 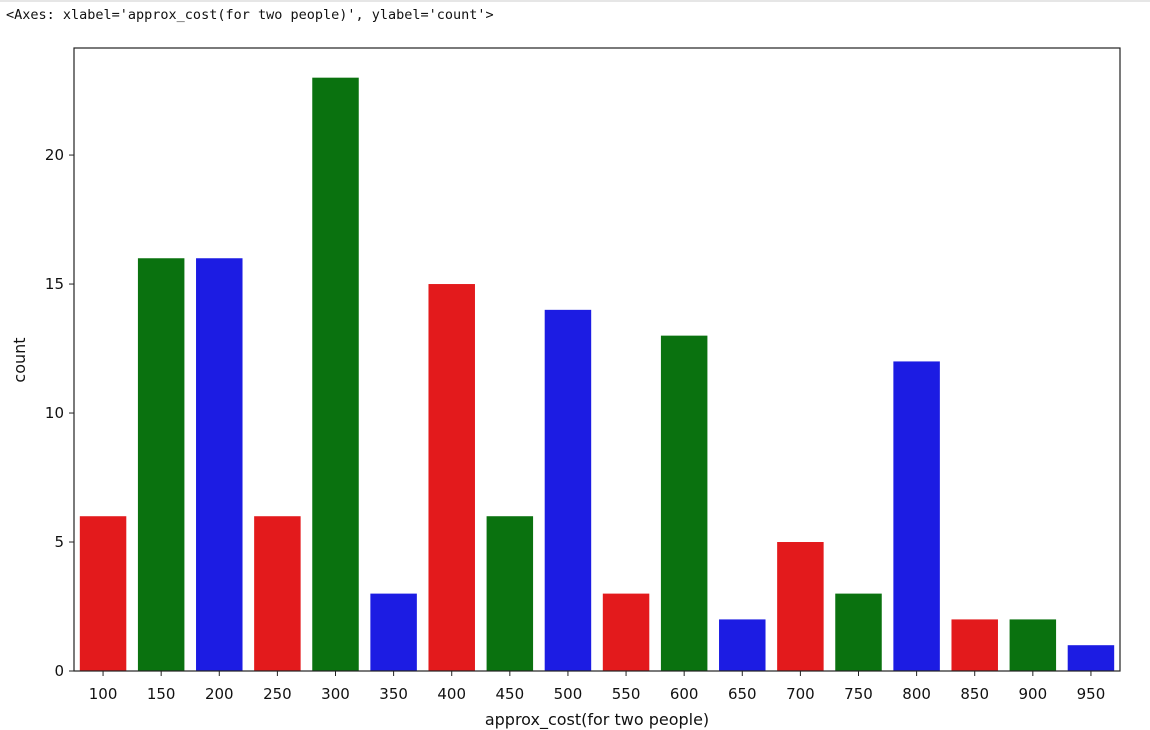 I want to click on x-tick-label: 100, so click(x=103, y=694).